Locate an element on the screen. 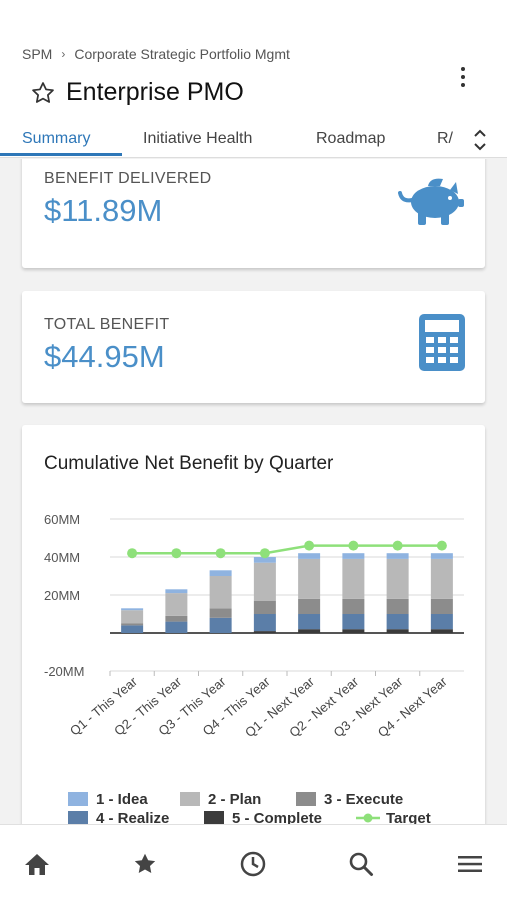  benefit-delivered-value: $11.89M is located at coordinates (103, 210).